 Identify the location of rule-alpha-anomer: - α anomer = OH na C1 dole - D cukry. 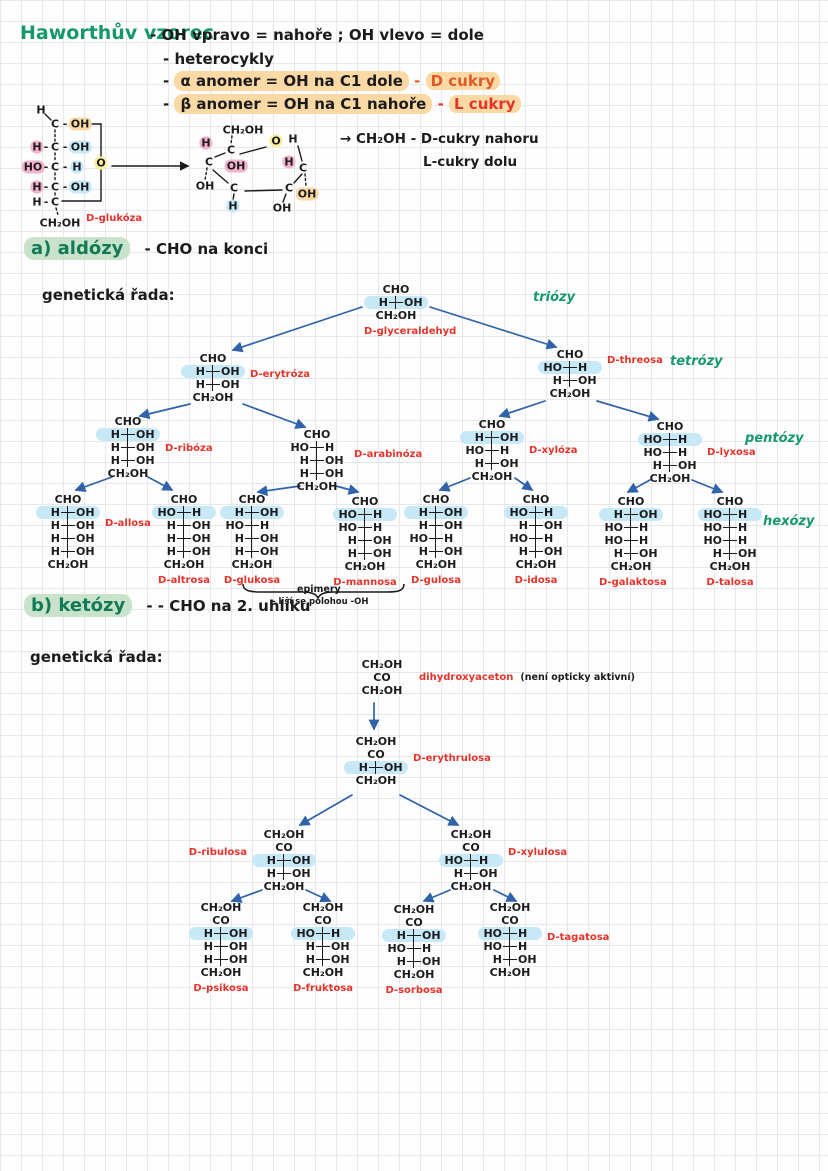
(331, 81).